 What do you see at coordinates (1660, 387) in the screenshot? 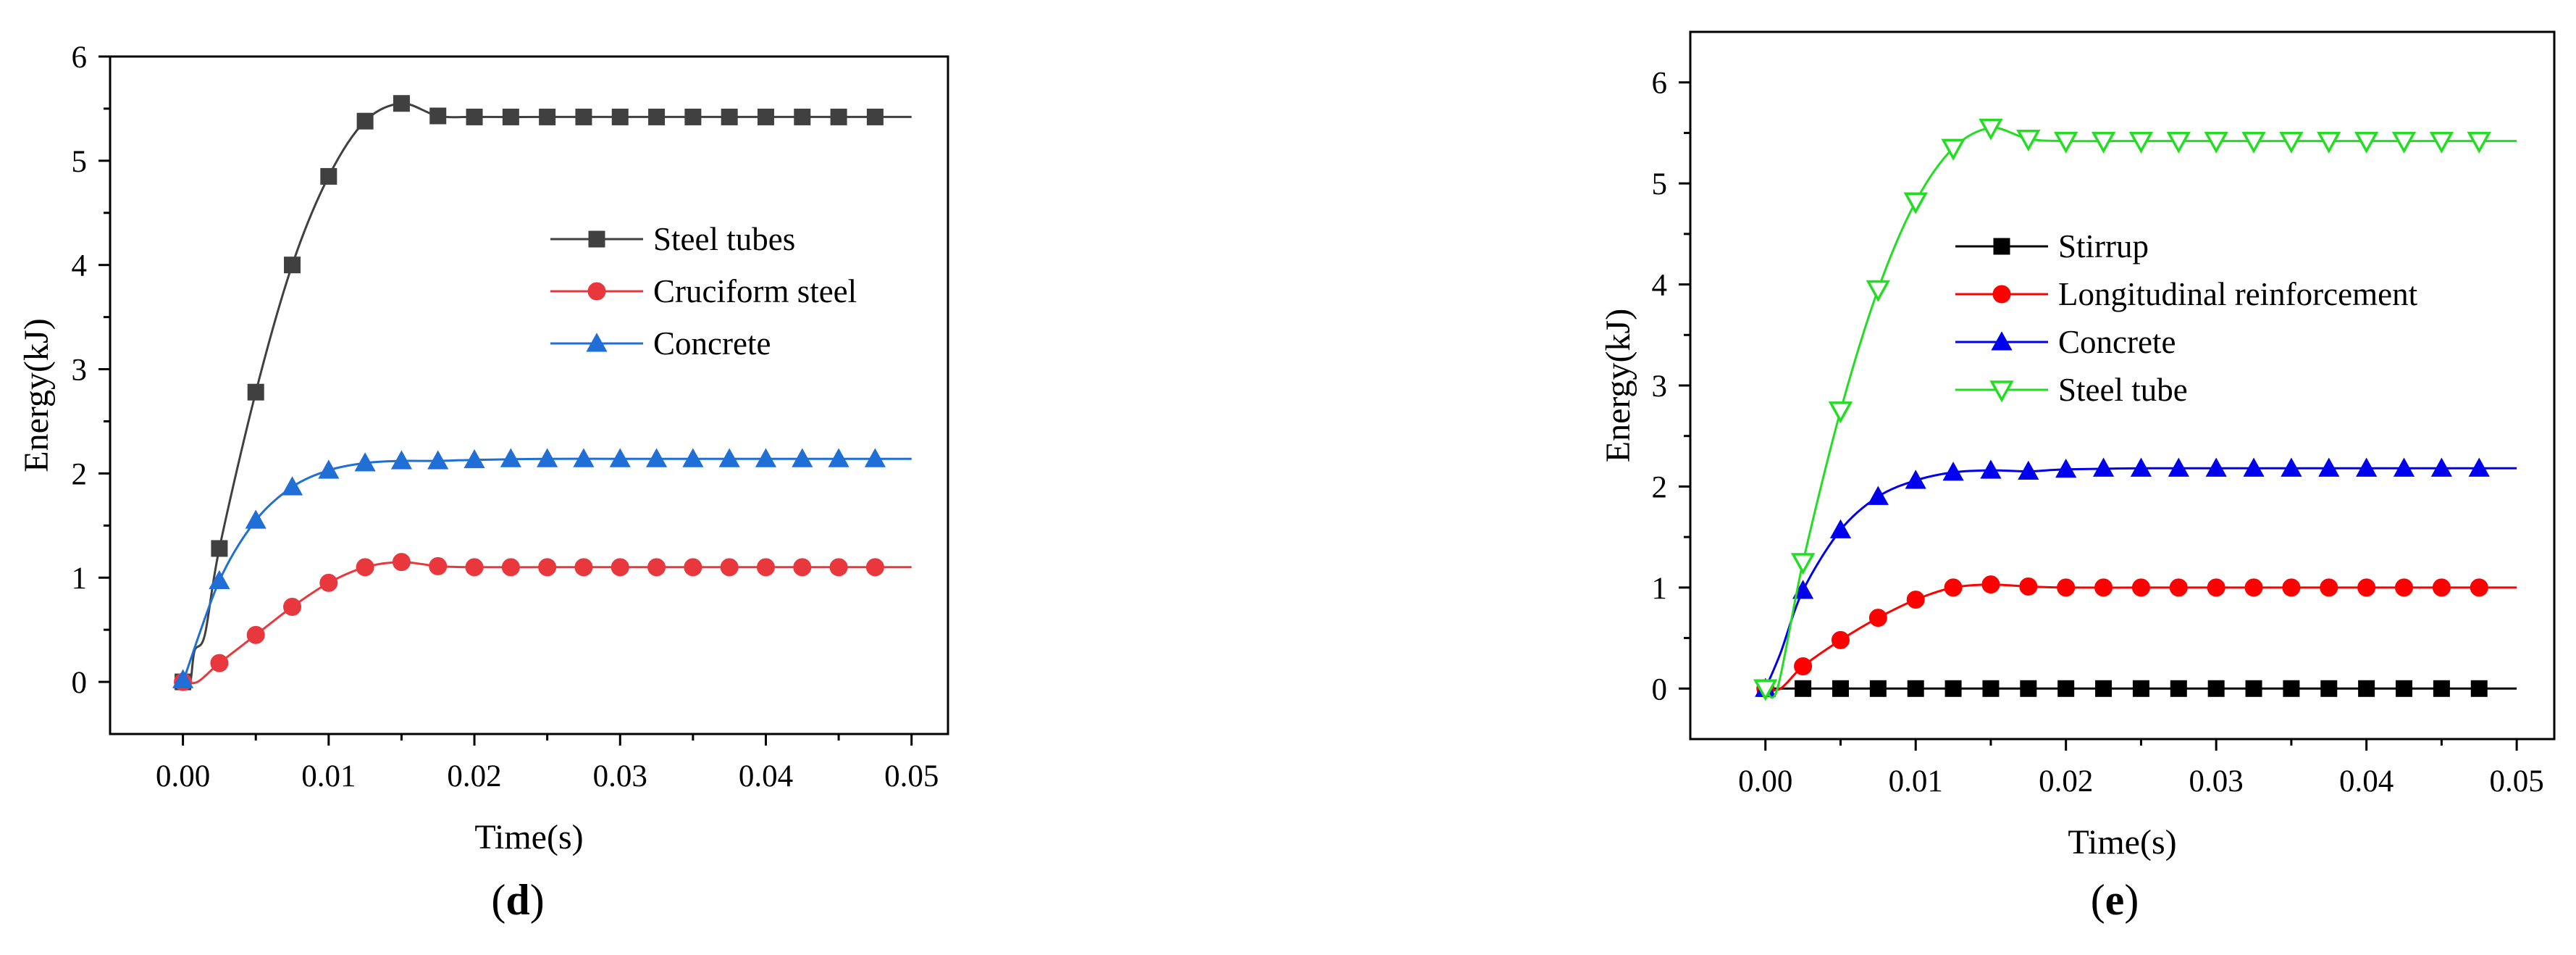
I see `y-tick-label: 3` at bounding box center [1660, 387].